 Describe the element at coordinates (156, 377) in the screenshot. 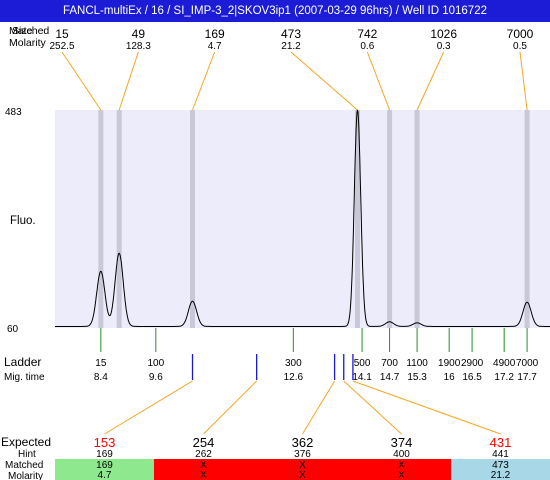

I see `ladder-time-label: 9.6` at that location.